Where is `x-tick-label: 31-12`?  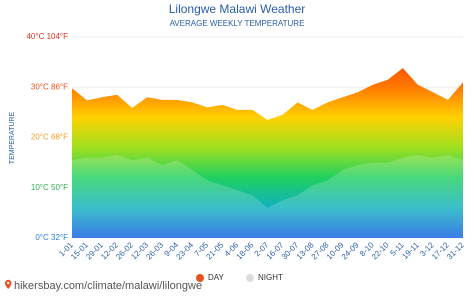
x-tick-label: 31-12 is located at coordinates (455, 250).